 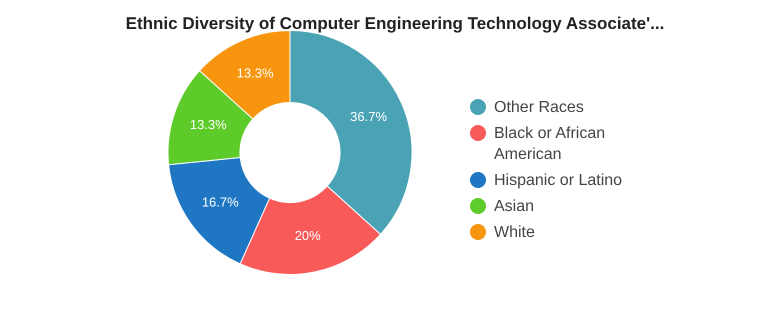 I want to click on legend-label: Asian, so click(x=514, y=207).